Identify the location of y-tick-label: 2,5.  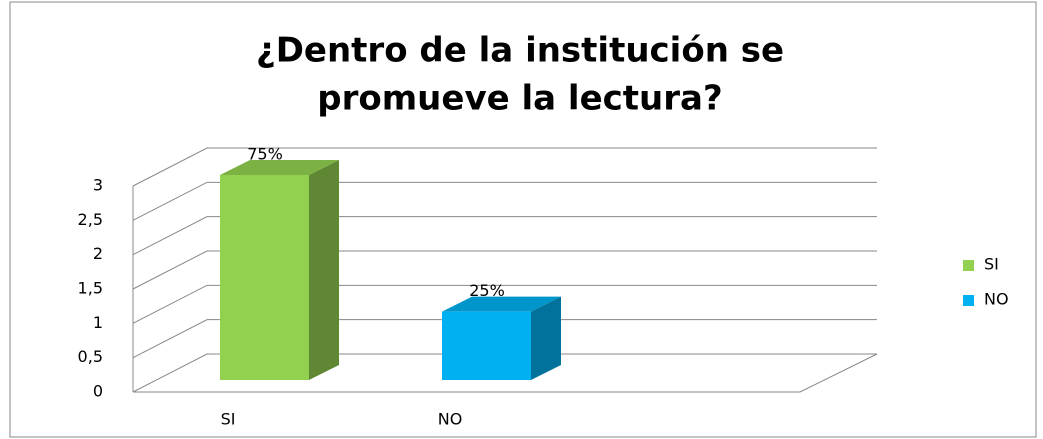
(90, 219).